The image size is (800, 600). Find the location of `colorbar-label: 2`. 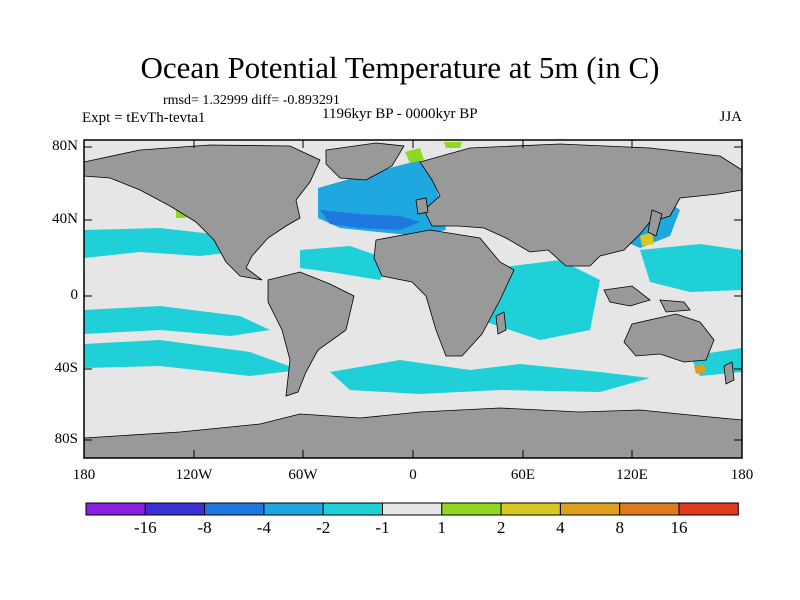

colorbar-label: 2 is located at coordinates (501, 527).